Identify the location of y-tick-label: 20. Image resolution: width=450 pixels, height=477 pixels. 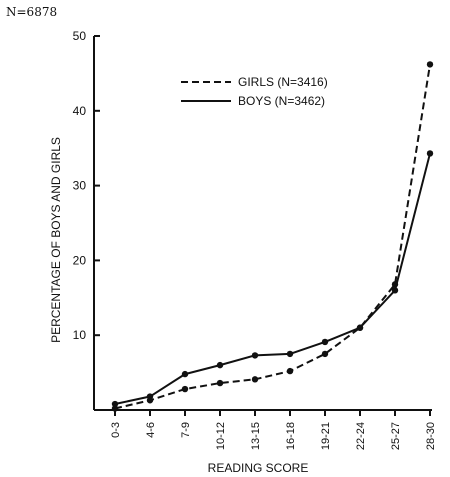
(80, 260).